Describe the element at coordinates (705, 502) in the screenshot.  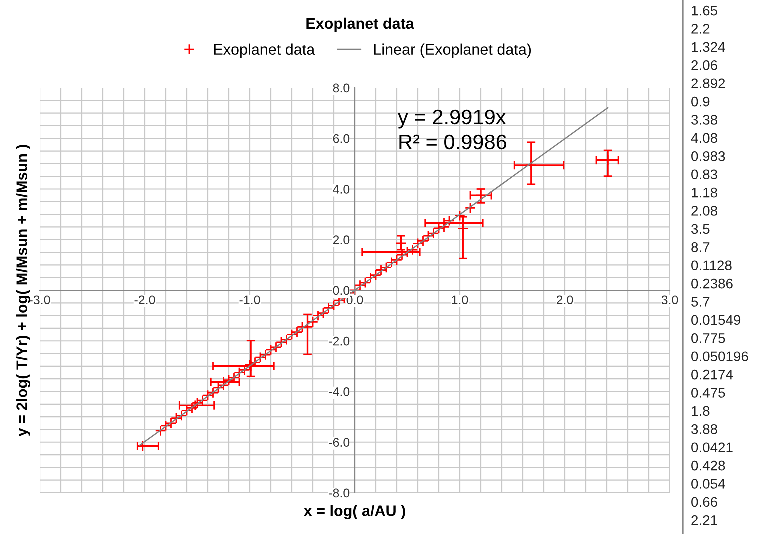
I see `text: 0.66` at that location.